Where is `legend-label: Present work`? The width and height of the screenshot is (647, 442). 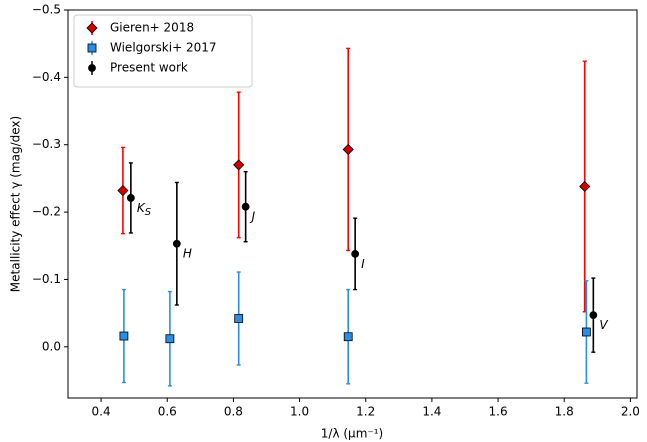 legend-label: Present work is located at coordinates (149, 68).